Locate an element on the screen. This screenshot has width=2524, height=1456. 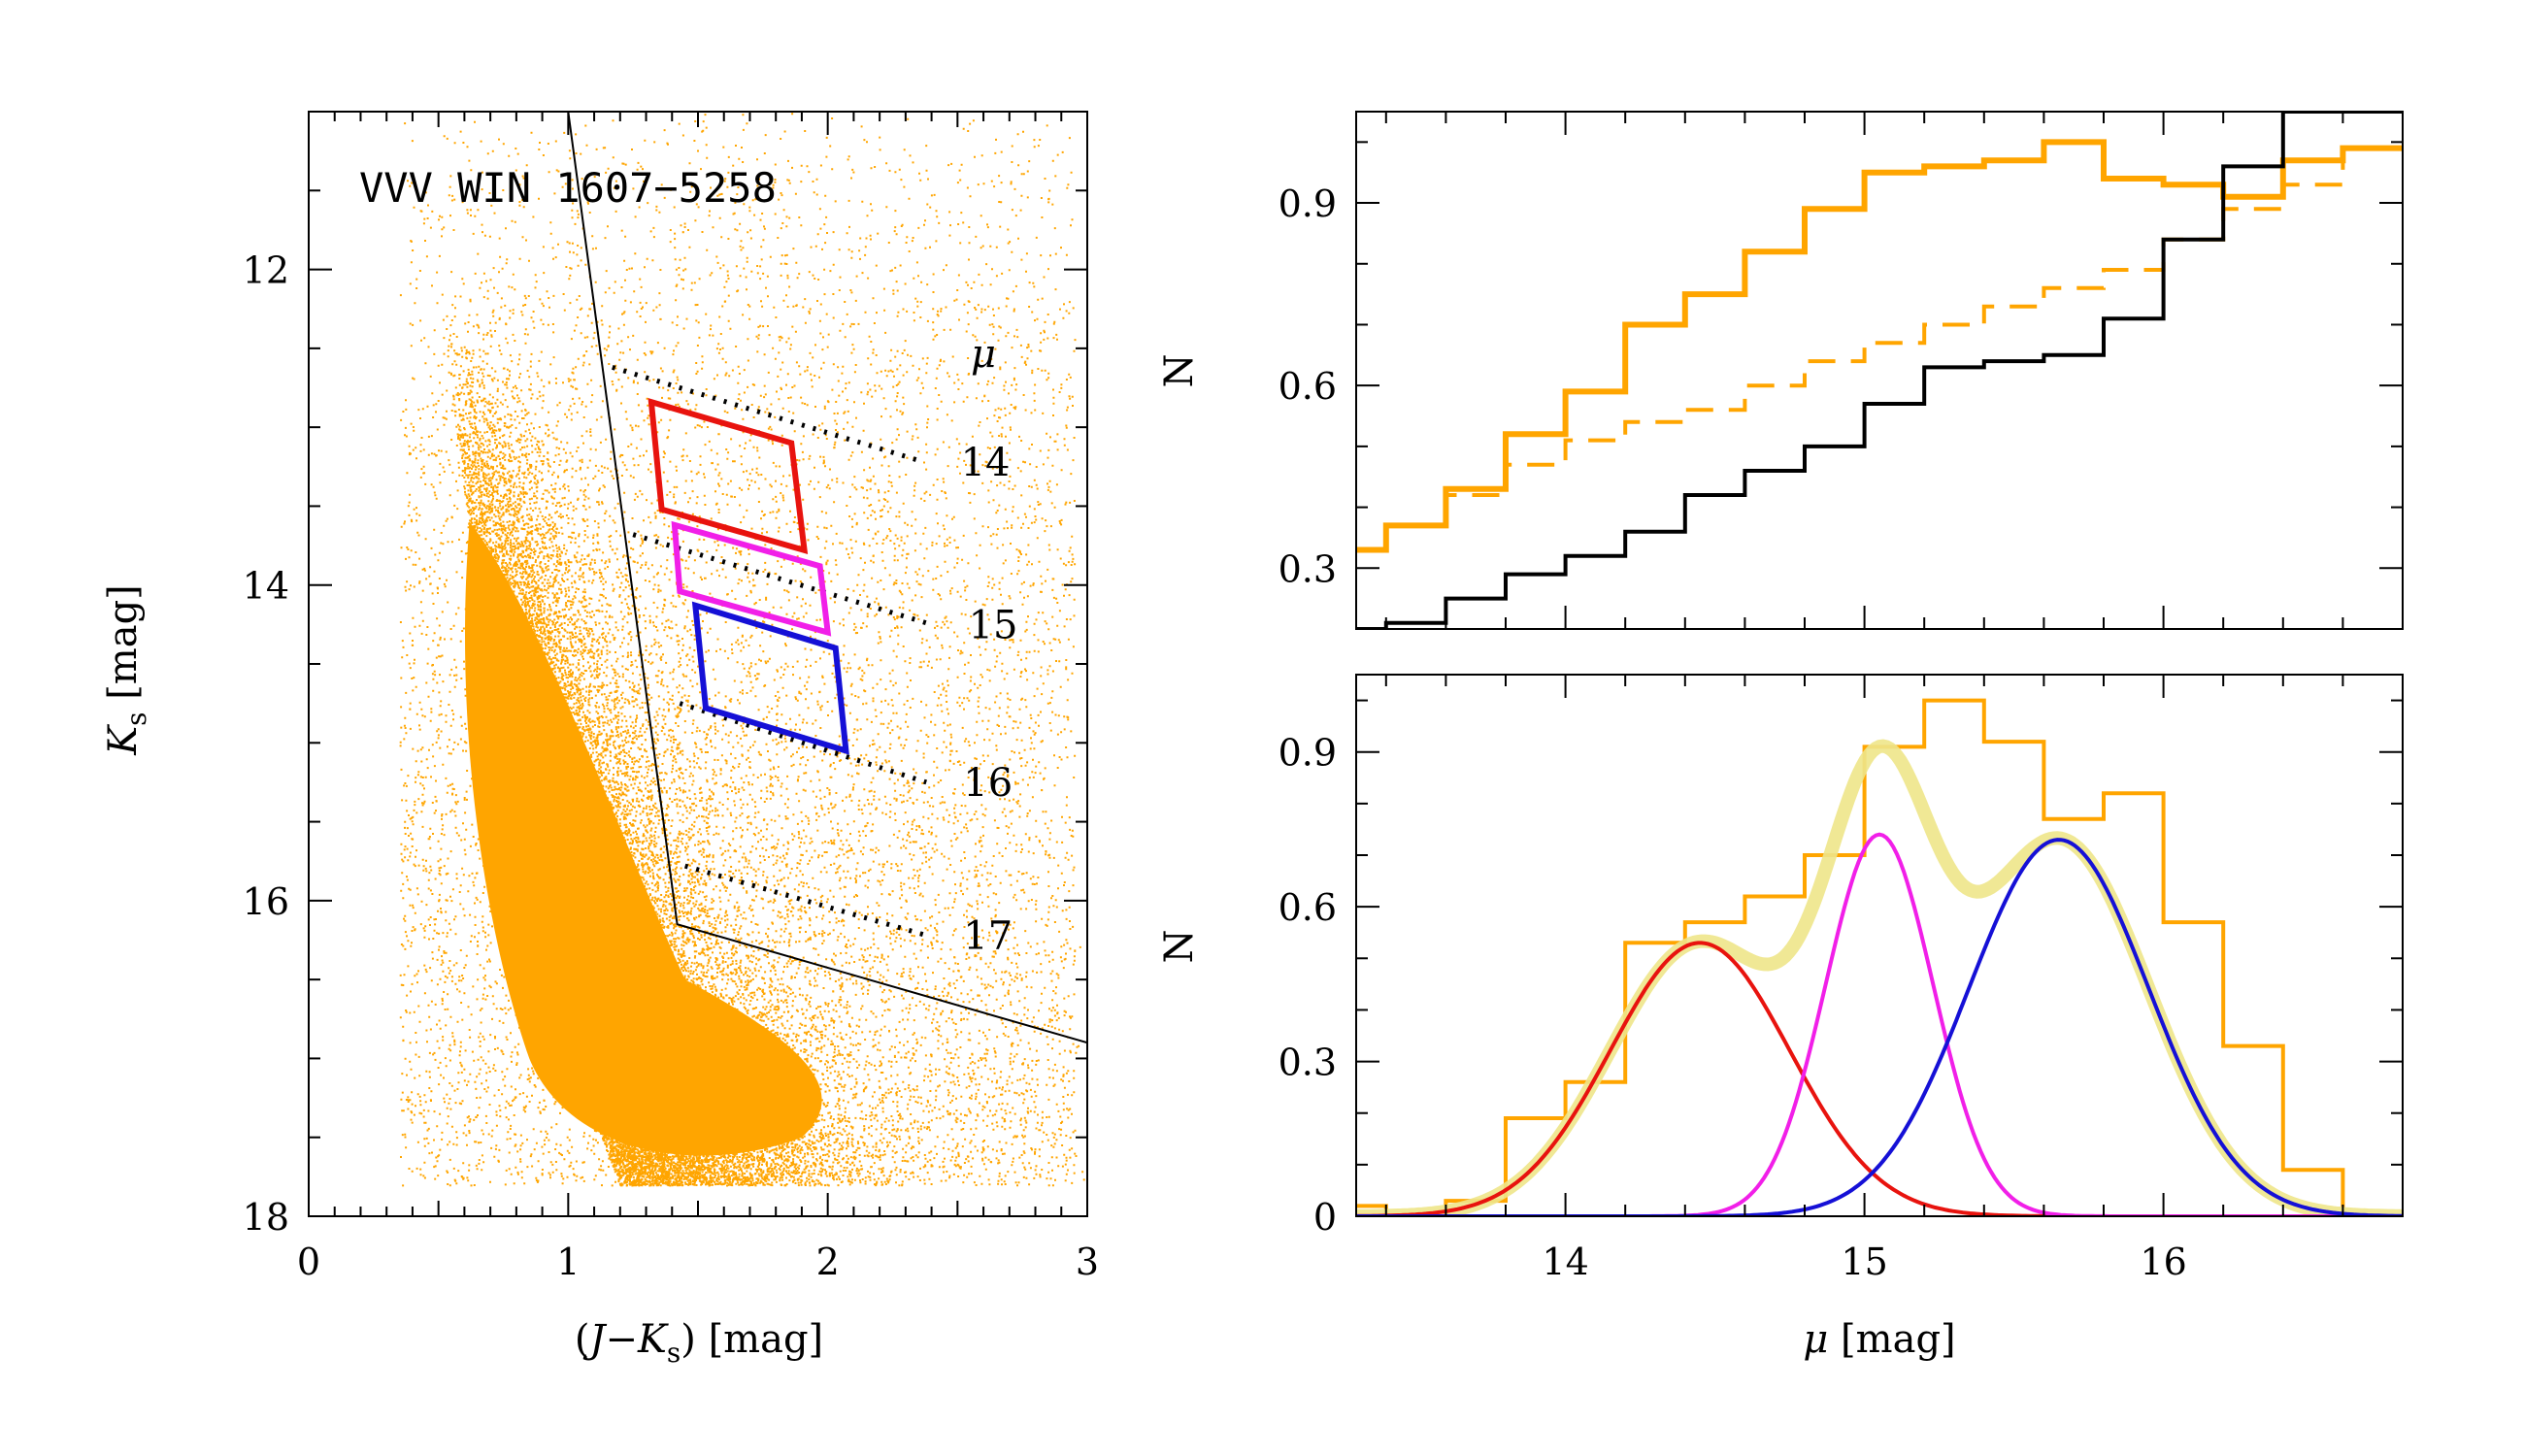
series-black is located at coordinates (1879, 370).